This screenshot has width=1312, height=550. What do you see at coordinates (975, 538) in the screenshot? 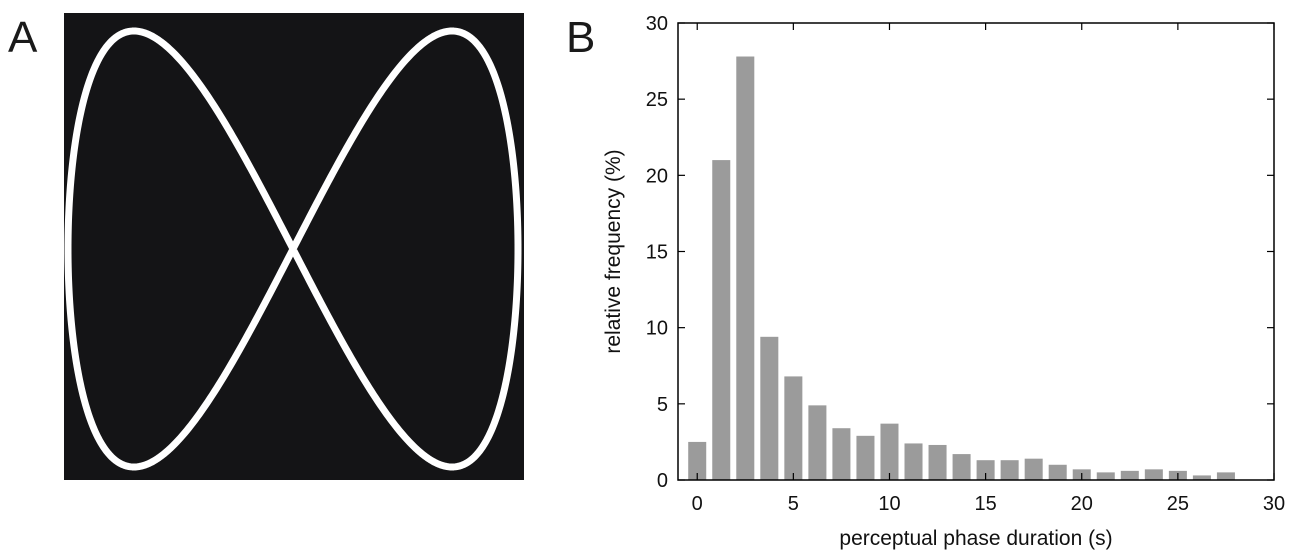
I see `x-axis-label: perceptual phase duration (s)` at bounding box center [975, 538].